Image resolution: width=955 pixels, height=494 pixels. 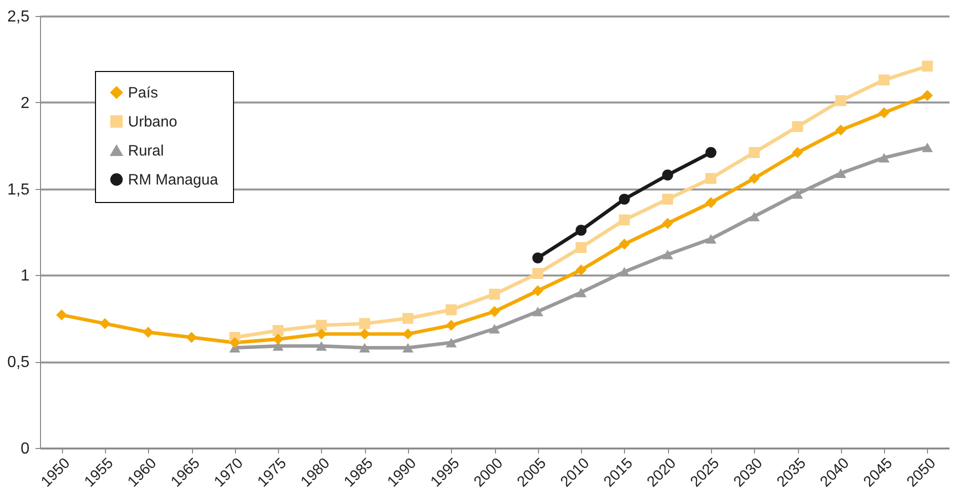 I want to click on y-tick-label: 2,5, so click(x=18, y=17).